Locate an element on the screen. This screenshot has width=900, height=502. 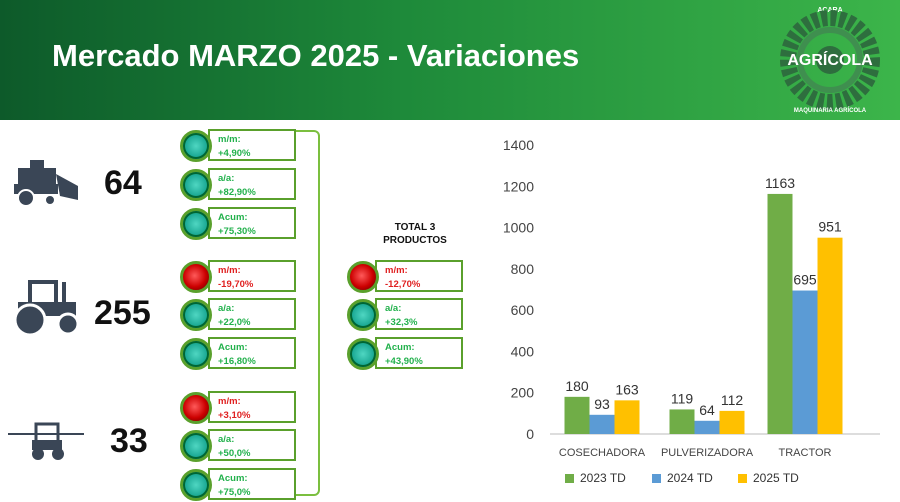
indicator-value: +16,80% is located at coordinates (237, 361).